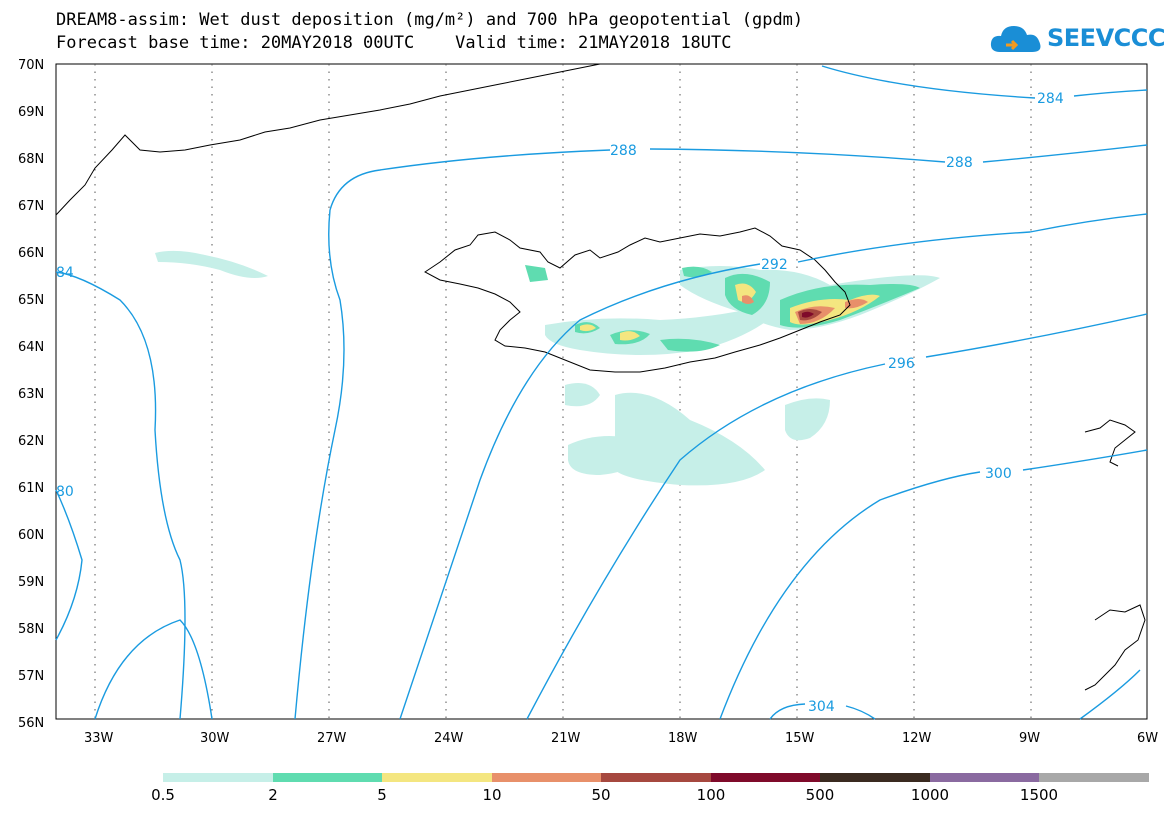 The height and width of the screenshot is (815, 1175). What do you see at coordinates (31, 441) in the screenshot?
I see `lat-tick-label: 62N` at bounding box center [31, 441].